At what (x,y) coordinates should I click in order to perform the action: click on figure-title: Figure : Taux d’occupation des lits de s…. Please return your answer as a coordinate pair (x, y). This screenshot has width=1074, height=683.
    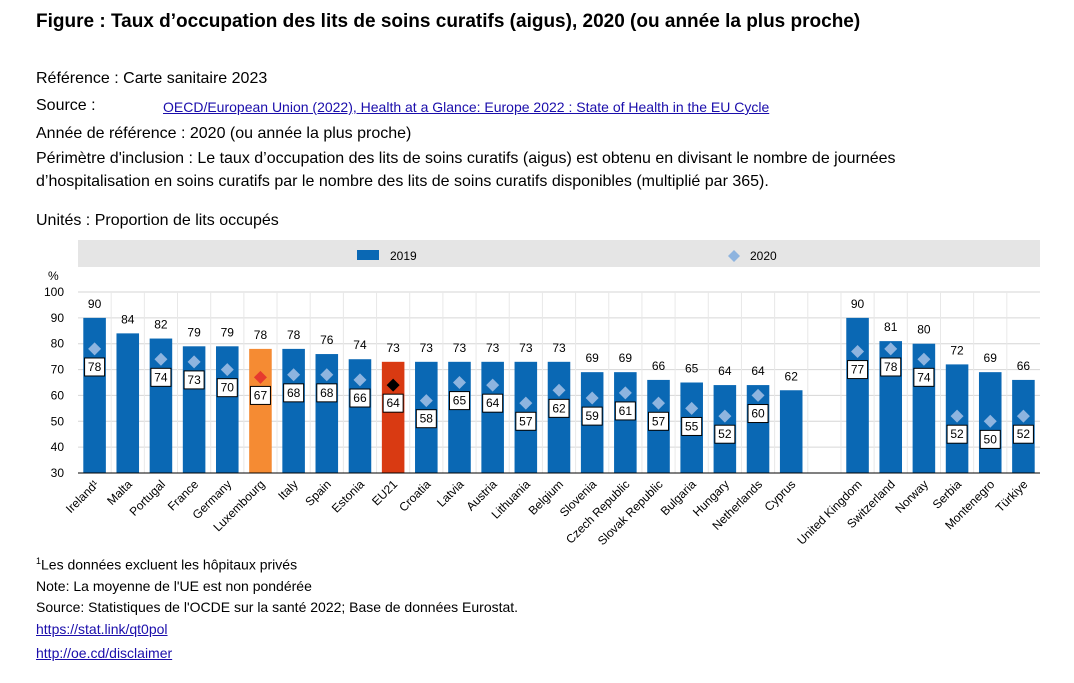
    Looking at the image, I should click on (448, 21).